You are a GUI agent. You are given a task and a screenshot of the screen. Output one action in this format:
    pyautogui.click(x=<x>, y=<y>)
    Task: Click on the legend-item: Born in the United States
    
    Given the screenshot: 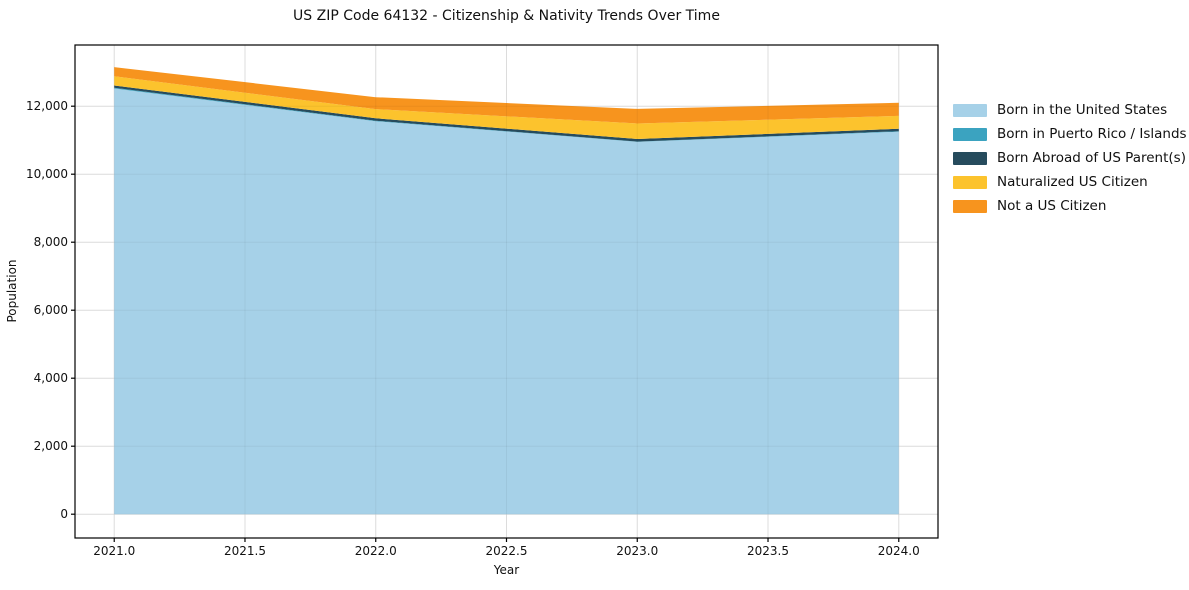 What is the action you would take?
    pyautogui.click(x=1070, y=110)
    